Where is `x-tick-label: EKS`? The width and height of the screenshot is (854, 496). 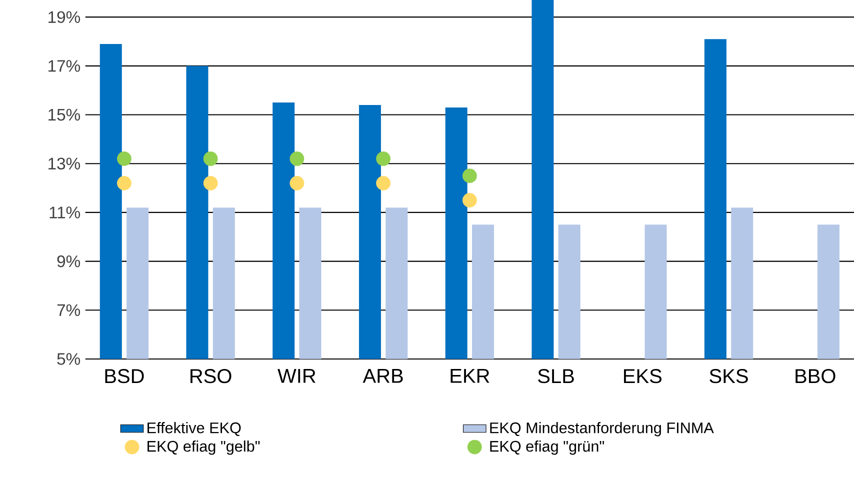
x-tick-label: EKS is located at coordinates (643, 376).